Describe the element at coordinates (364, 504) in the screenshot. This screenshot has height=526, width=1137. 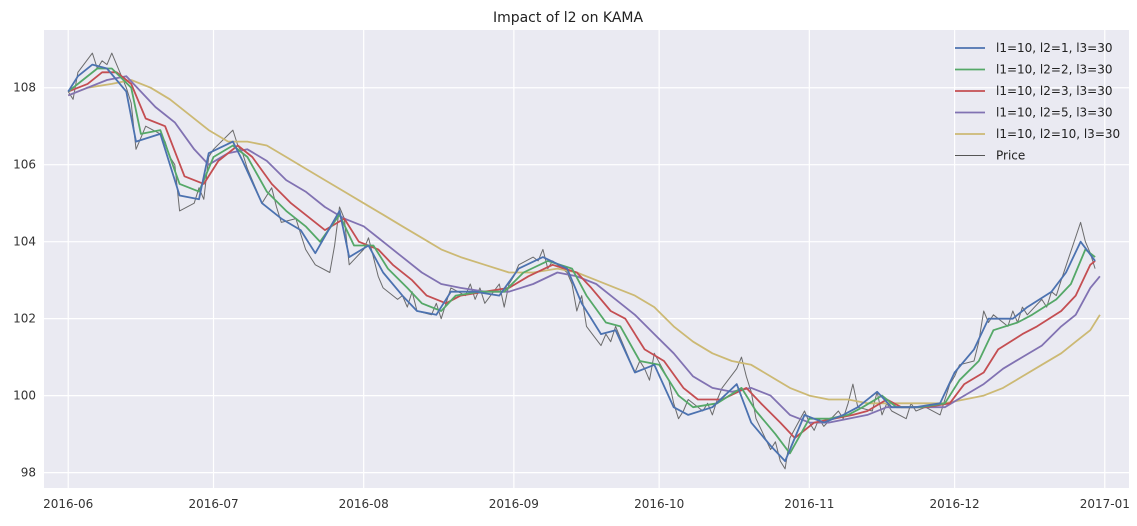
I see `x-tick-label: 2016-08` at that location.